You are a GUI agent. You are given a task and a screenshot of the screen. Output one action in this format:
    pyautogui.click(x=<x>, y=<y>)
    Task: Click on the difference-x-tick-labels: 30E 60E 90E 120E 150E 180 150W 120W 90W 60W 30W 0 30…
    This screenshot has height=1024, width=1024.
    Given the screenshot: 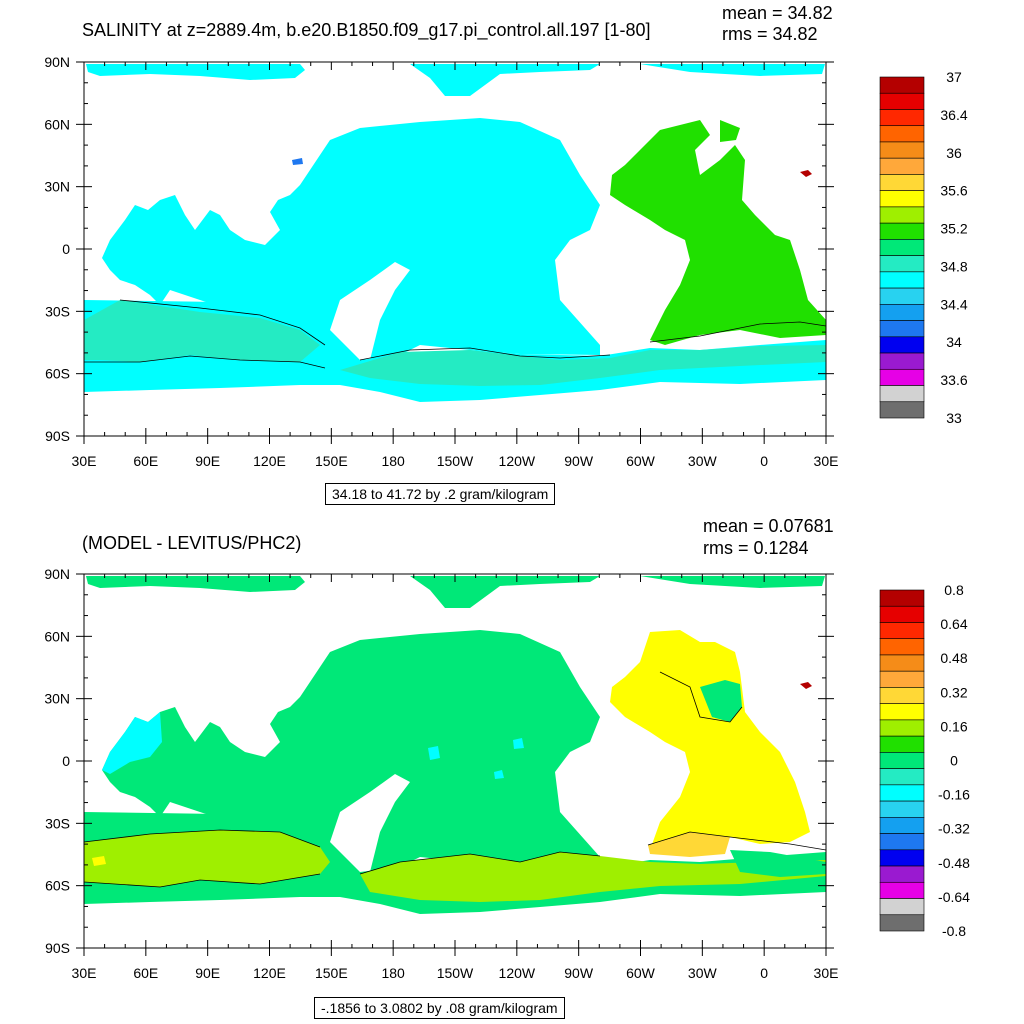 What is the action you would take?
    pyautogui.click(x=455, y=973)
    